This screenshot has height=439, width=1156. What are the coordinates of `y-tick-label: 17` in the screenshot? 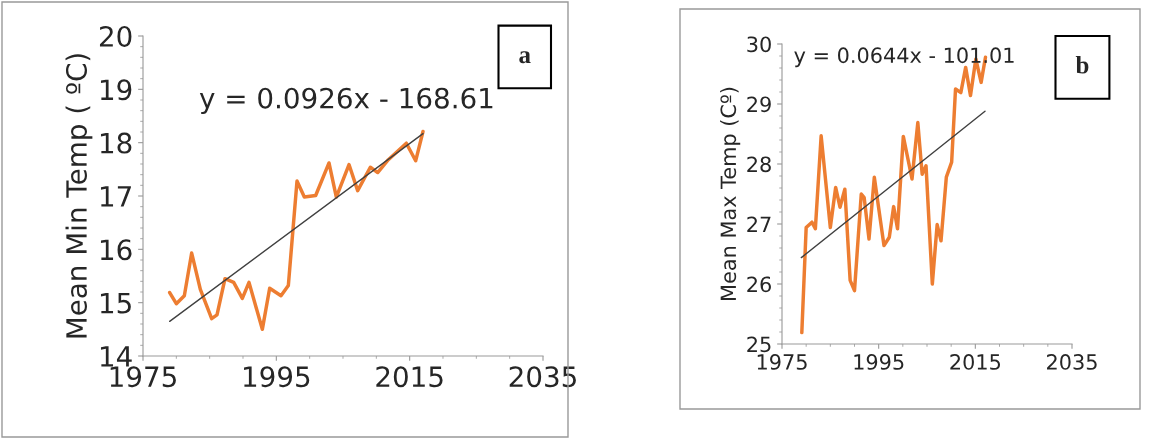 It's located at (115, 196).